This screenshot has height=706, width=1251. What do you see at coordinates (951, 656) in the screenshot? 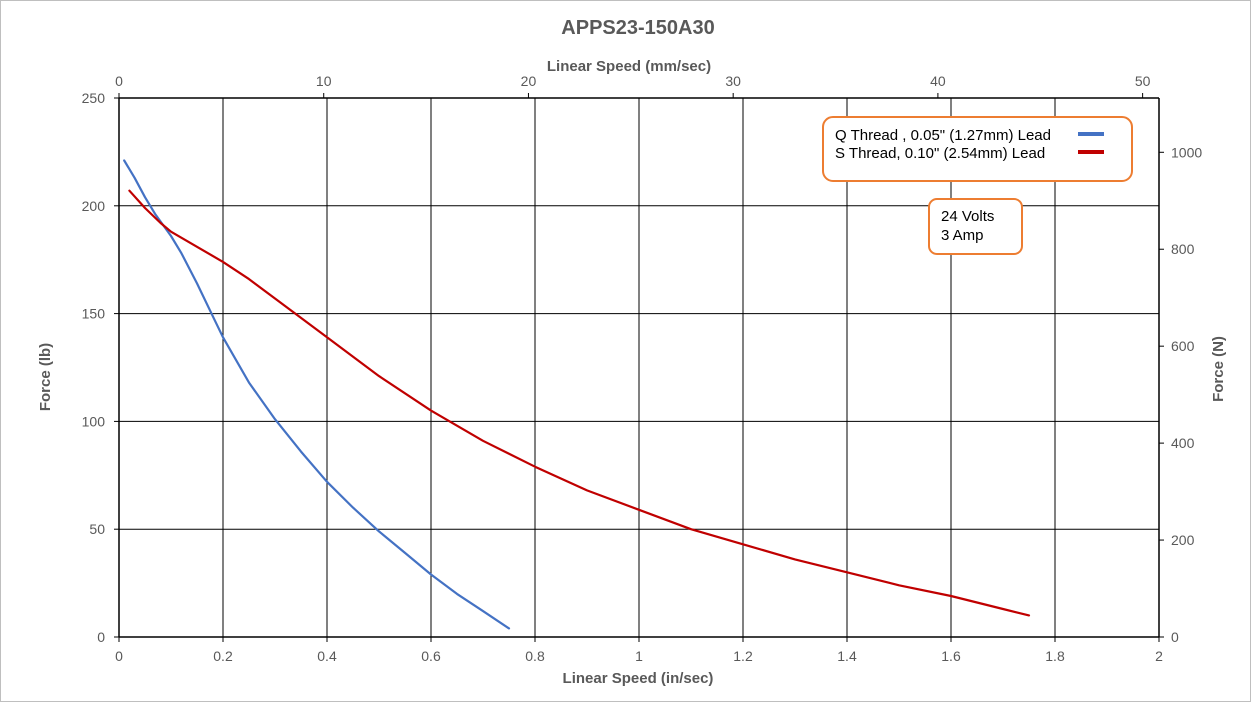
I see `x-tick-label: 1.6` at bounding box center [951, 656].